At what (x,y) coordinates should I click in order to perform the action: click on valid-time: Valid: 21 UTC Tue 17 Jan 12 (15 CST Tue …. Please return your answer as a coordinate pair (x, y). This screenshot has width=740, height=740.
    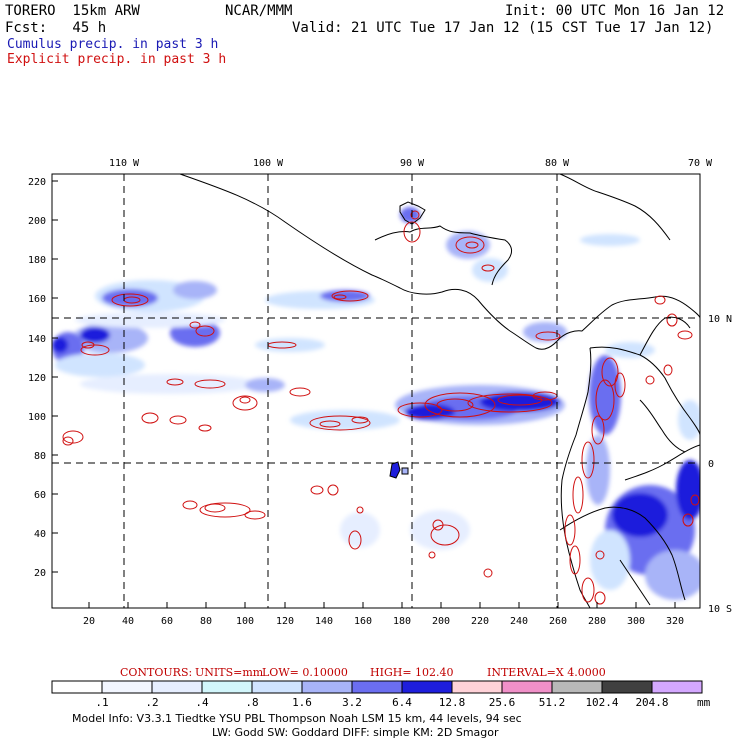
    Looking at the image, I should click on (503, 28).